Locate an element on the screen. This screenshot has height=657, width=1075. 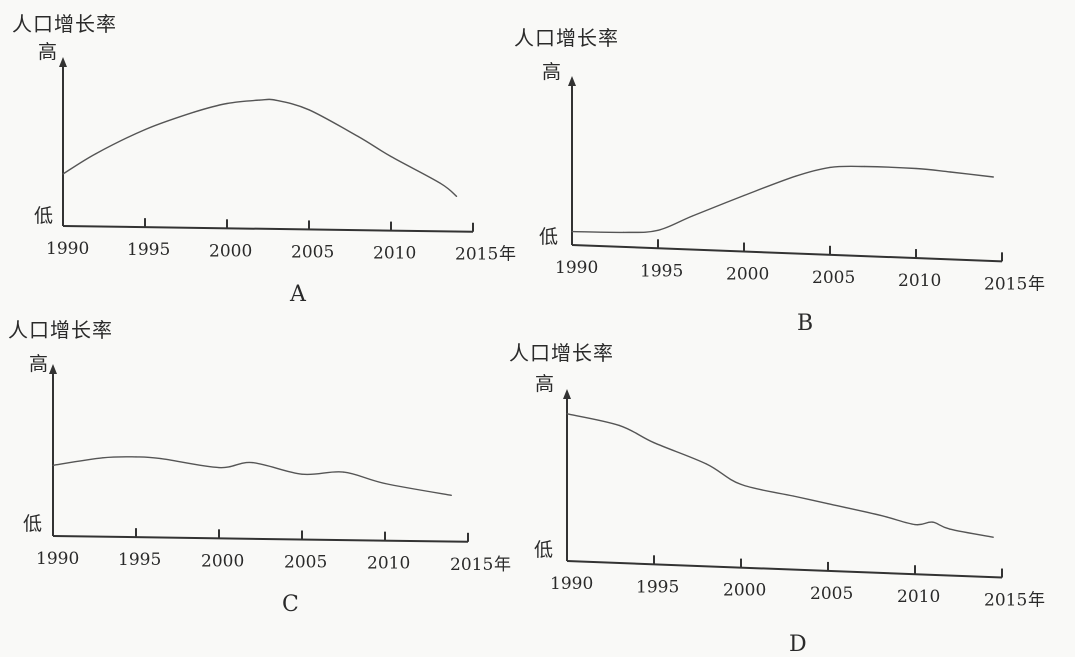
growth-rate-line-D is located at coordinates (780, 475).